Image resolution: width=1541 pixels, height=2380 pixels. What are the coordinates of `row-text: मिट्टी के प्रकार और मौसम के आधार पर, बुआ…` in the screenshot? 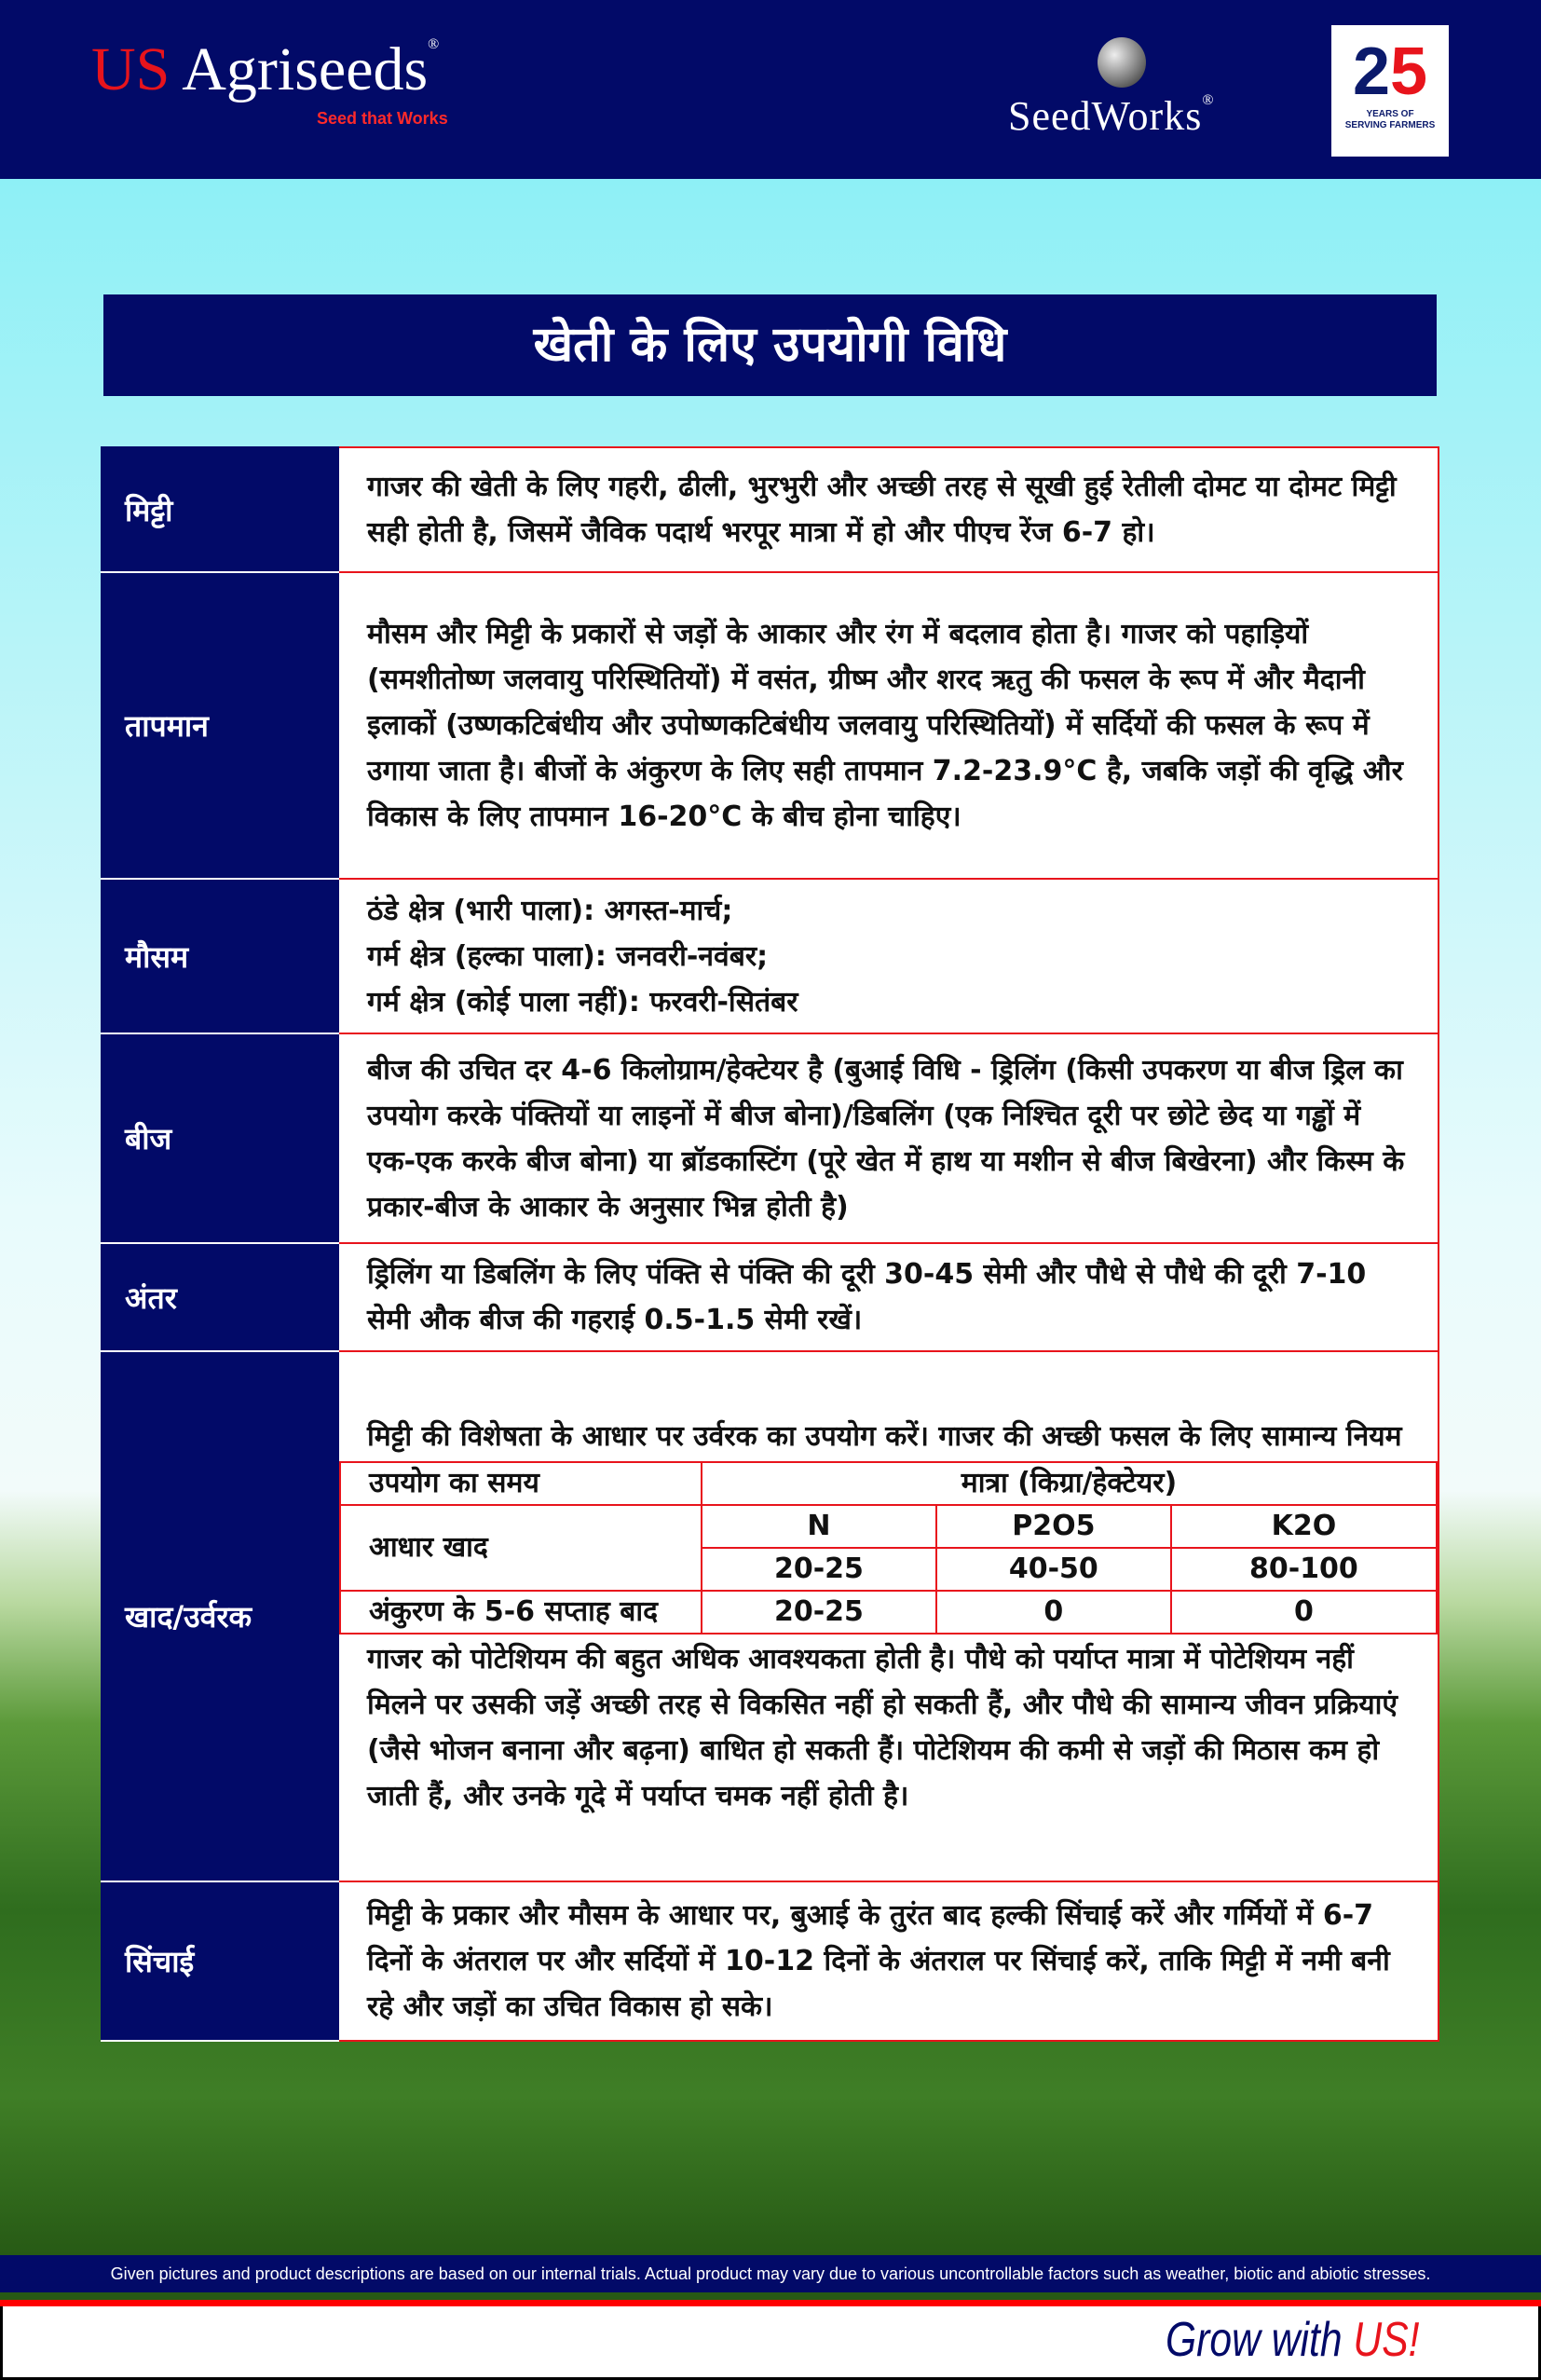 It's located at (888, 1961).